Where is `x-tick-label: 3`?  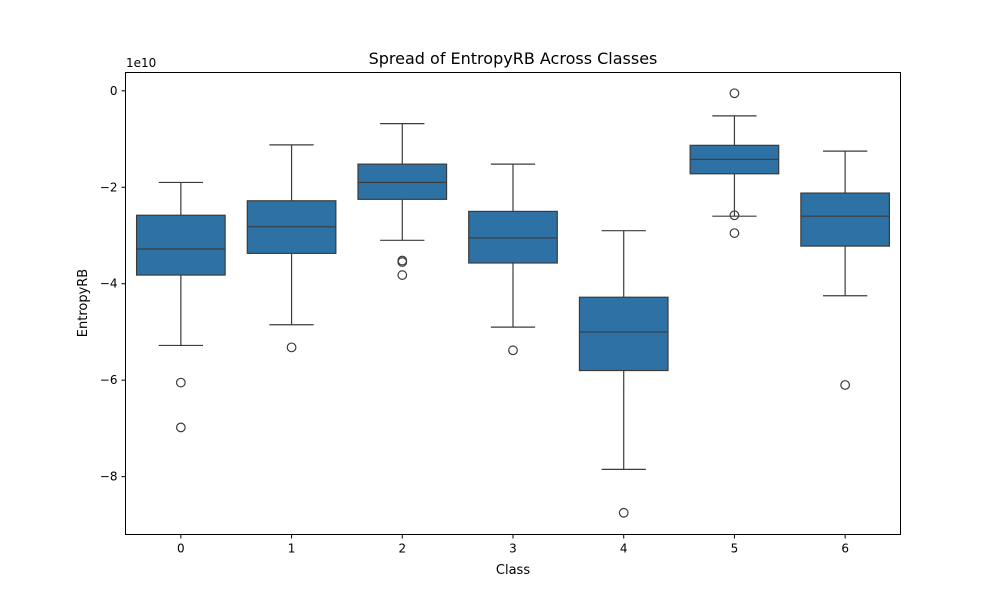
x-tick-label: 3 is located at coordinates (513, 549).